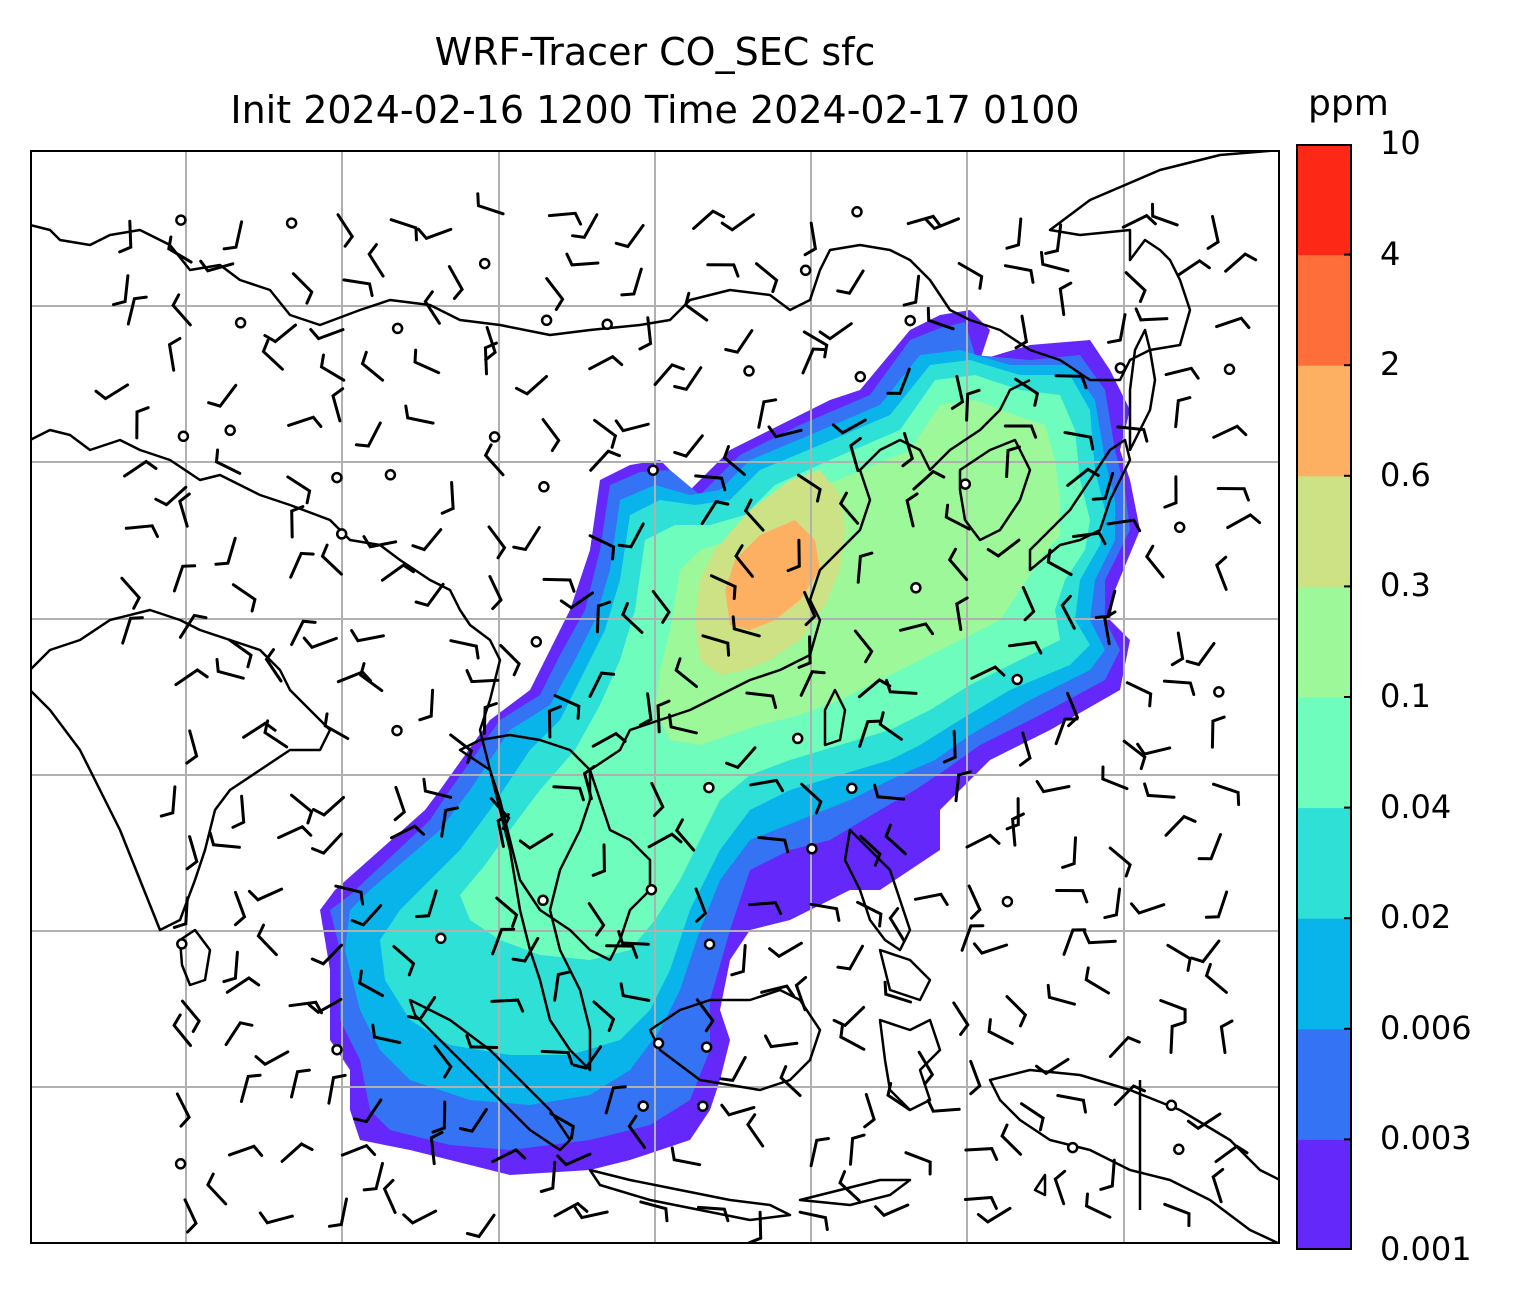 Image resolution: width=1528 pixels, height=1306 pixels. I want to click on colorbar-tick-label: 0.3, so click(1405, 585).